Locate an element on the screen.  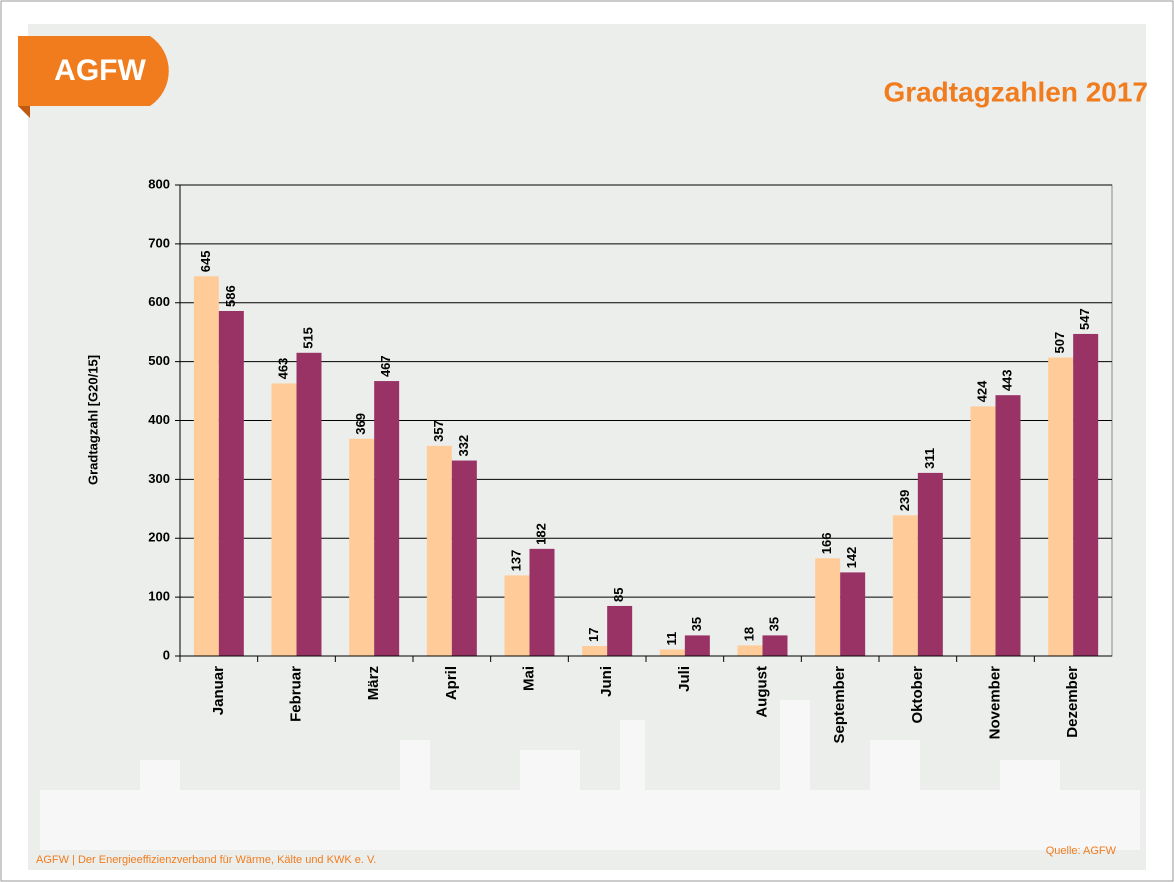
x-tick-label: September is located at coordinates (839, 705).